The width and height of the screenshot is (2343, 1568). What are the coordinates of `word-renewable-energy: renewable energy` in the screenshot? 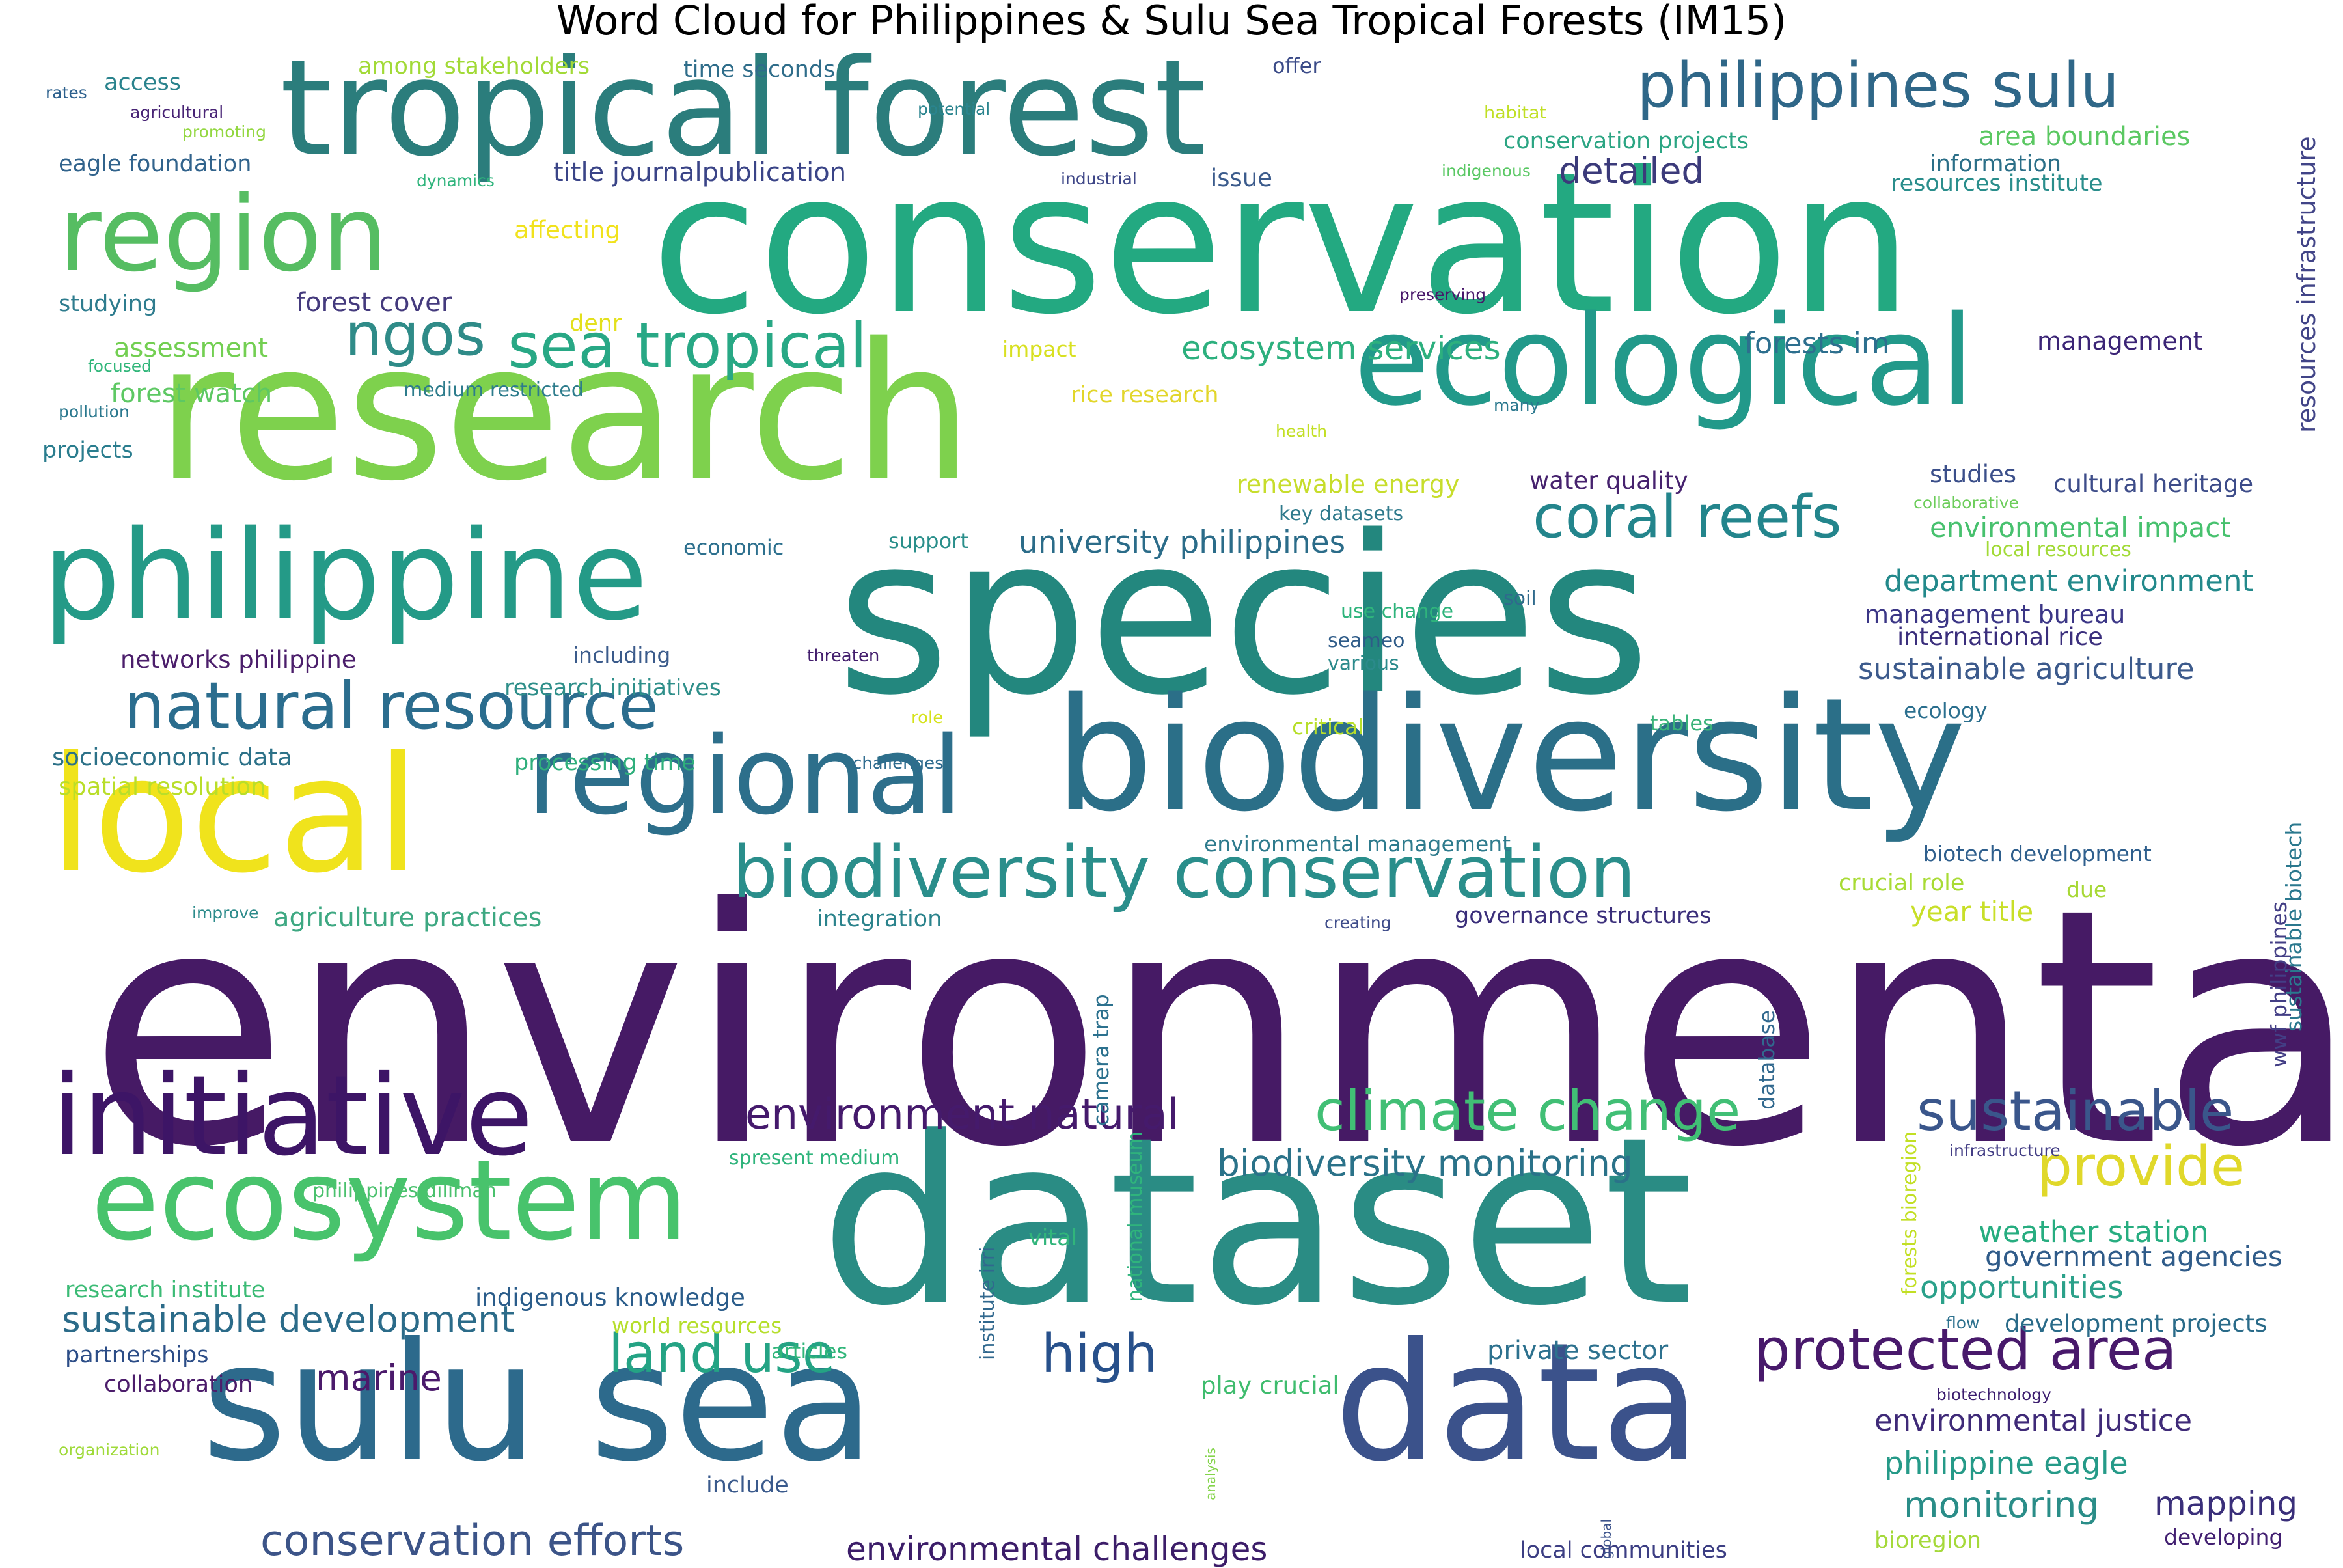 It's located at (1349, 484).